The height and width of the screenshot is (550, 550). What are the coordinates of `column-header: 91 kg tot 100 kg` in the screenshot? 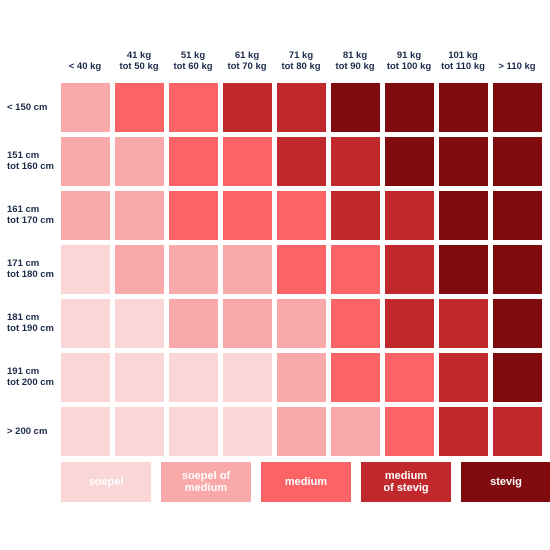 It's located at (409, 61).